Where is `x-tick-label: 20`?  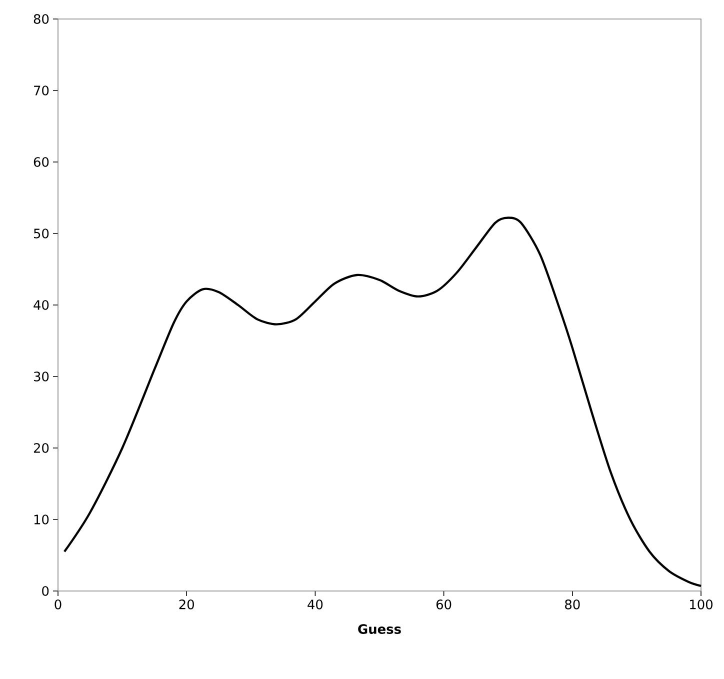 x-tick-label: 20 is located at coordinates (186, 605).